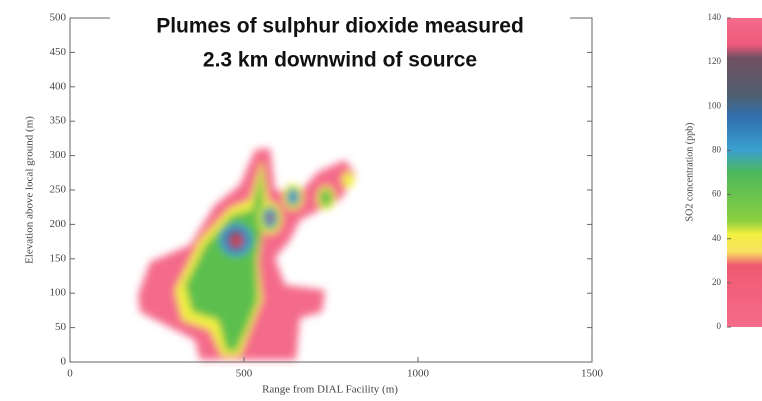 This screenshot has width=762, height=401. Describe the element at coordinates (30, 190) in the screenshot. I see `y-axis-label: Elevation above local ground (m)` at that location.